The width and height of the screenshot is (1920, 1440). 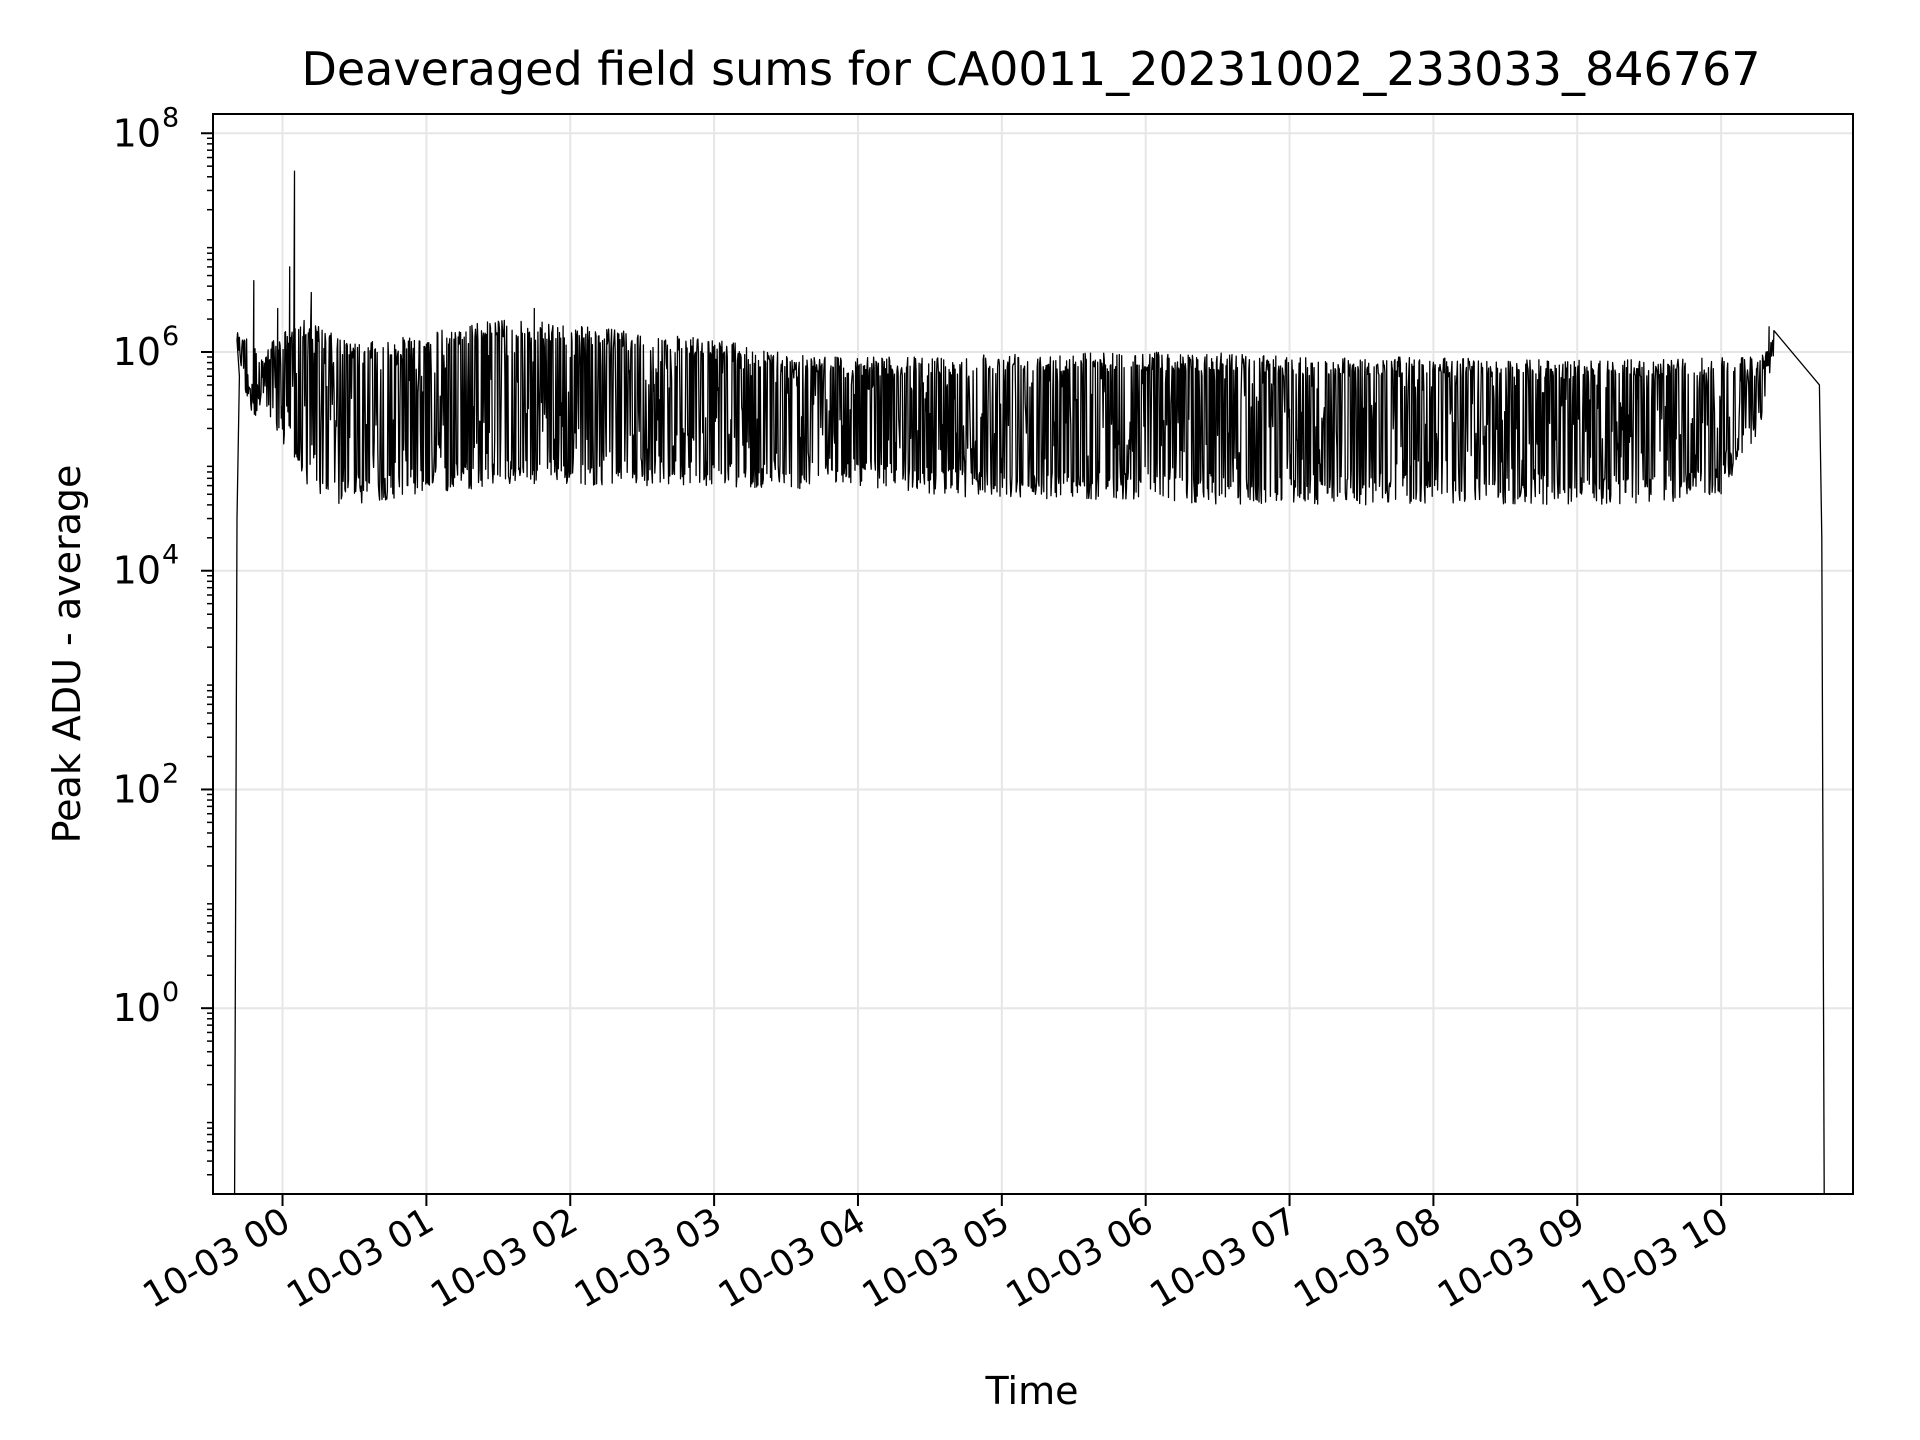 I want to click on x-axis-label: Time, so click(x=1032, y=1391).